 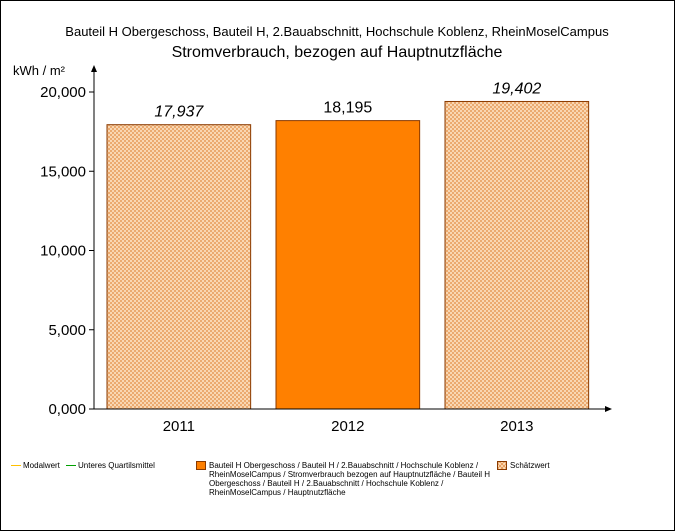 I want to click on y-tick-label: 10,000, so click(x=63, y=251).